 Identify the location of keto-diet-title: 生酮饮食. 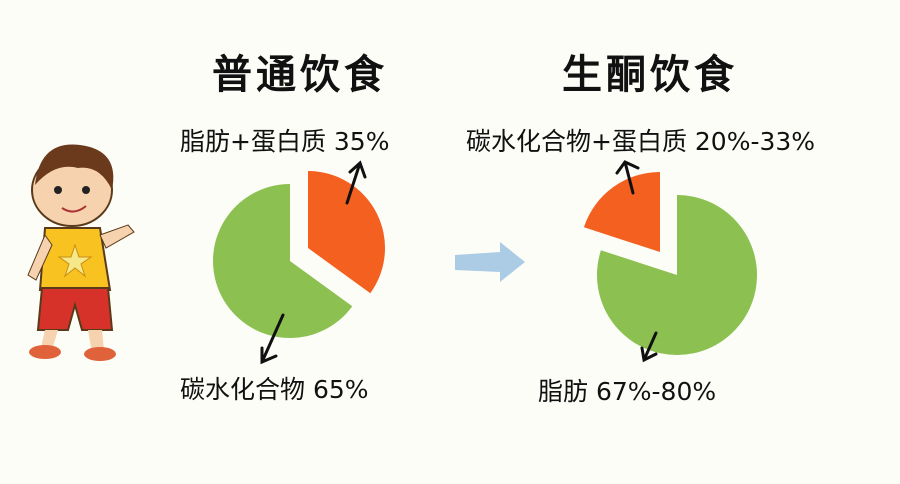
(650, 75).